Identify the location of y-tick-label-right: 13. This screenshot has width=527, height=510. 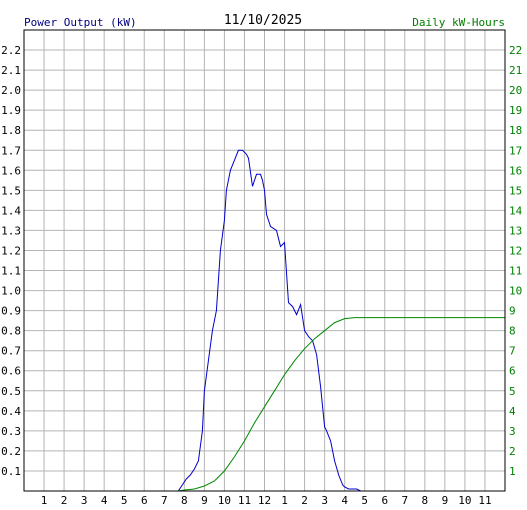
(515, 230).